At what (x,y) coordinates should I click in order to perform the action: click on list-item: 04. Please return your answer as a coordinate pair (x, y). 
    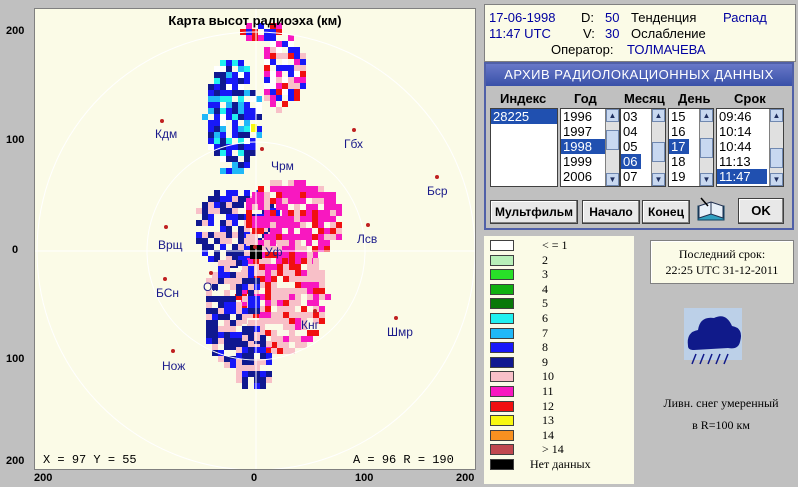
    Looking at the image, I should click on (630, 131).